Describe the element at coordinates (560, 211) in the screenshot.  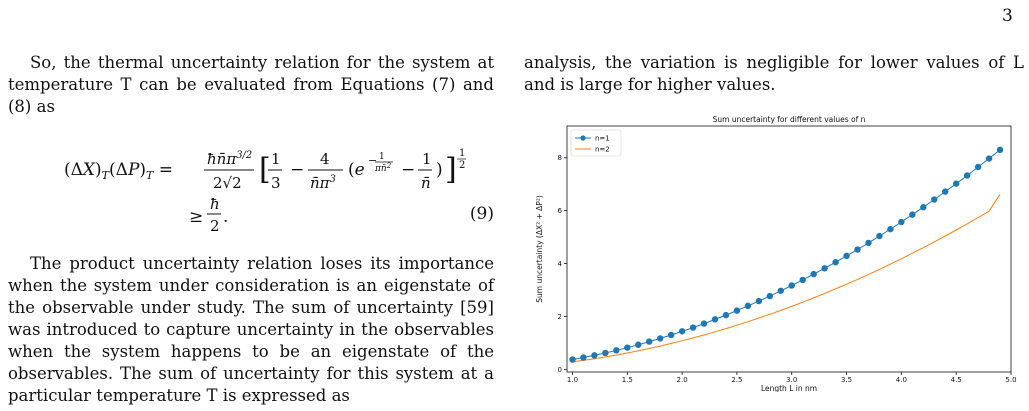
I see `y-tick-label: 6` at that location.